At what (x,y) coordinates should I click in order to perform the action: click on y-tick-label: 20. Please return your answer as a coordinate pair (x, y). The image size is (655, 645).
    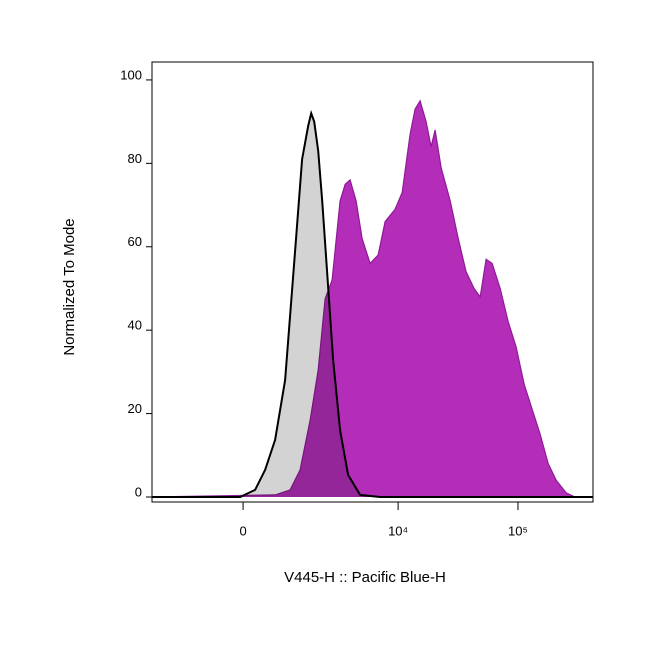
    Looking at the image, I should click on (135, 408).